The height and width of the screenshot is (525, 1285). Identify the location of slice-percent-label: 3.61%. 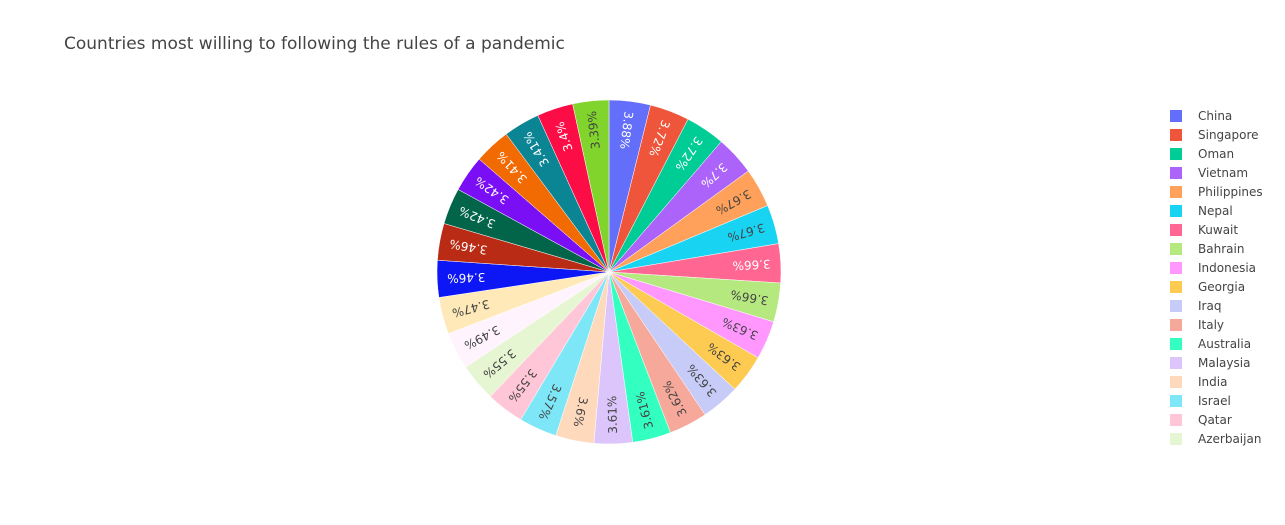
(612, 414).